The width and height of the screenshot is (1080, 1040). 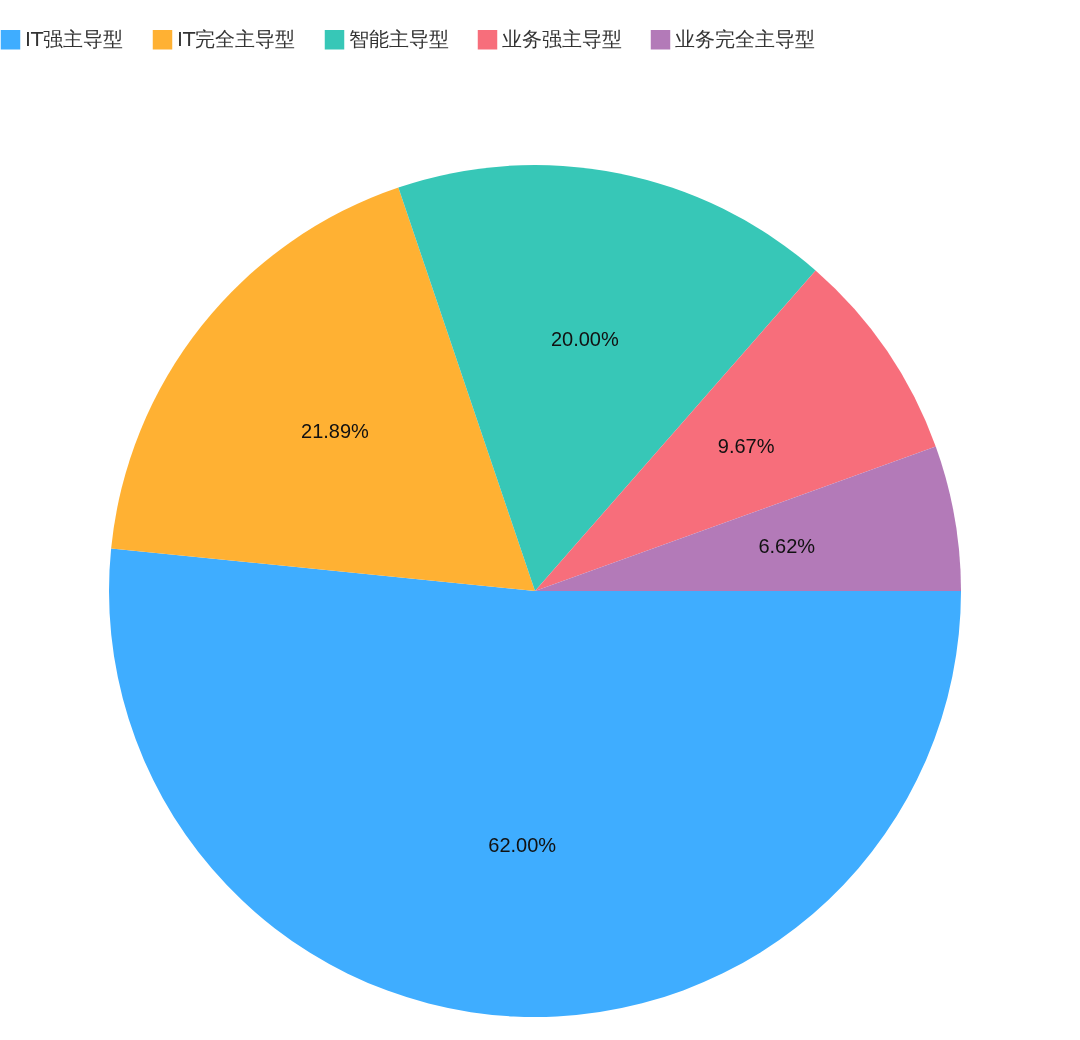 What do you see at coordinates (335, 430) in the screenshot?
I see `data-label: 21.89%` at bounding box center [335, 430].